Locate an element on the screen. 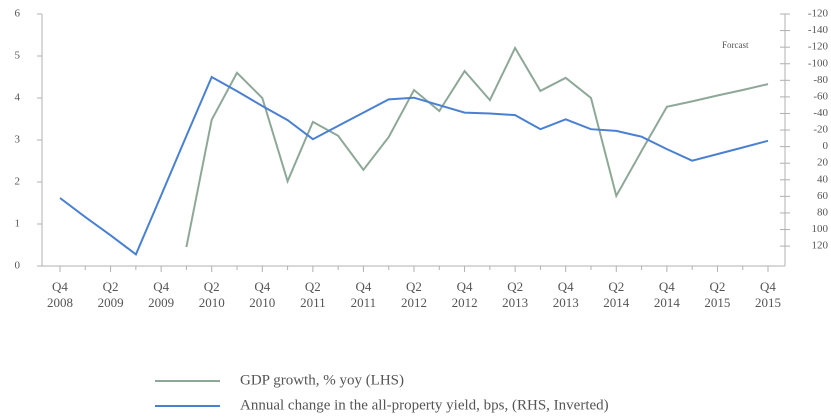 Image resolution: width=831 pixels, height=418 pixels. y2-tick-label: -80 is located at coordinates (820, 80).